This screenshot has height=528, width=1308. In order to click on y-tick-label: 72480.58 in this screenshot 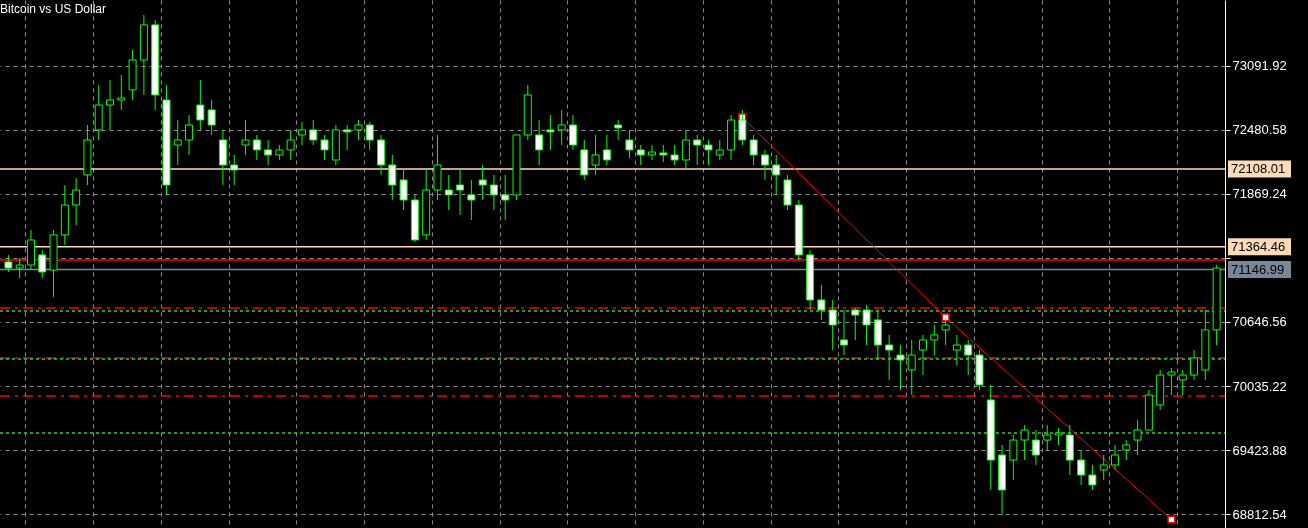, I will do `click(1259, 130)`.